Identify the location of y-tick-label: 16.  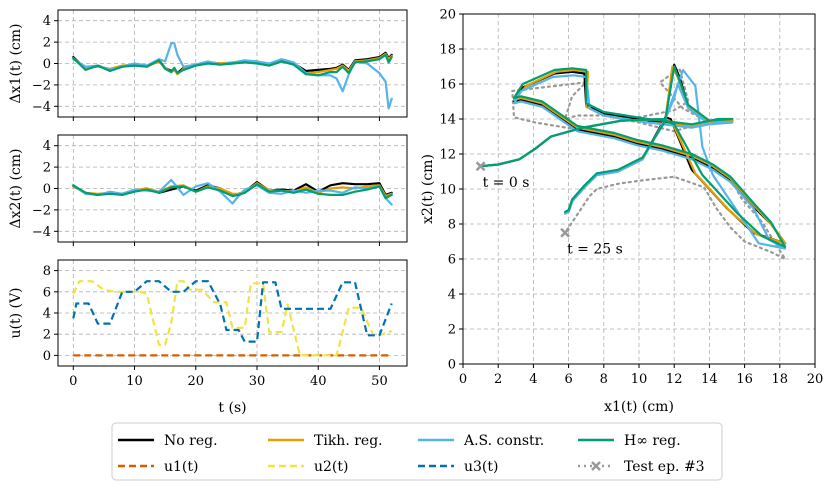
(447, 85).